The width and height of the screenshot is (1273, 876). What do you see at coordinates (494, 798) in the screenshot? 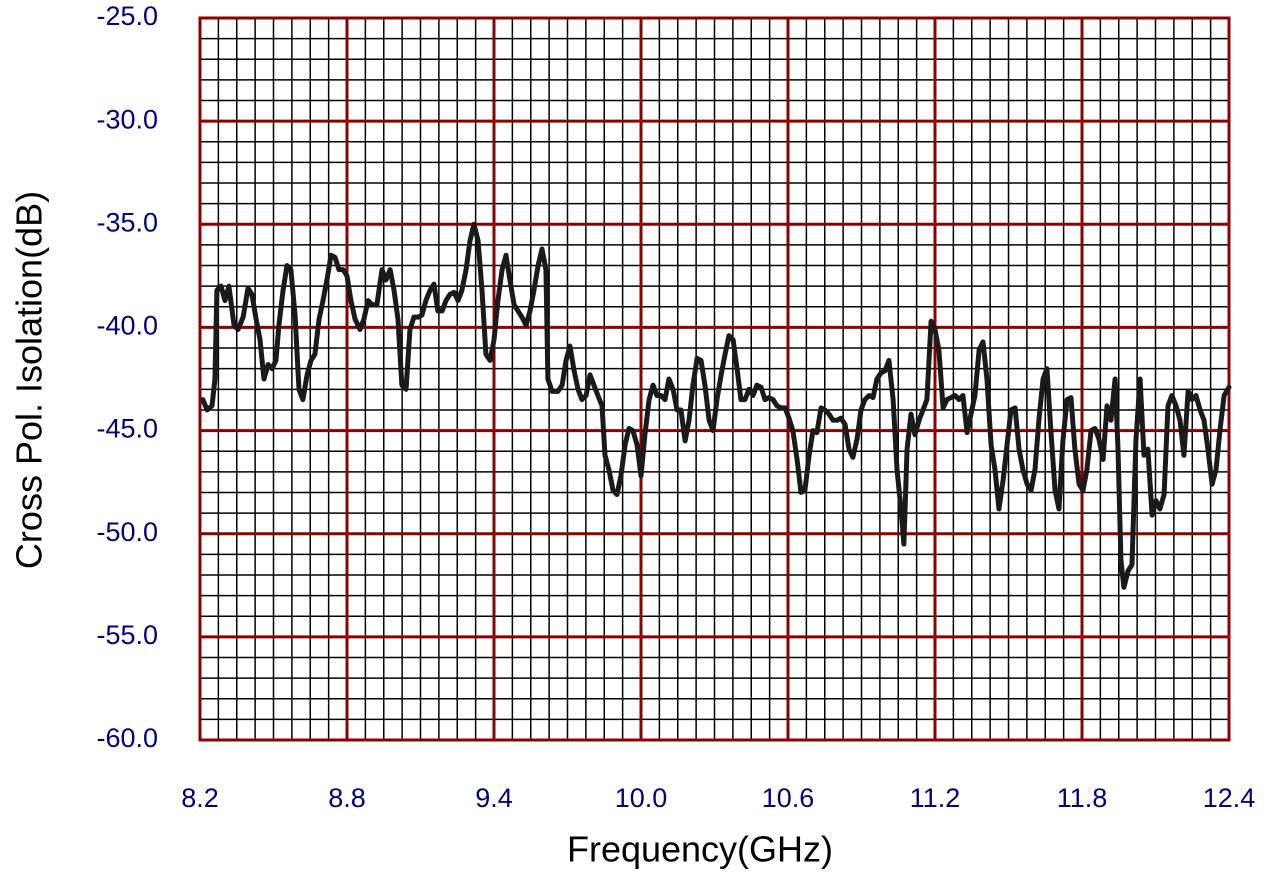
I see `x-tick-label: 9.4` at bounding box center [494, 798].